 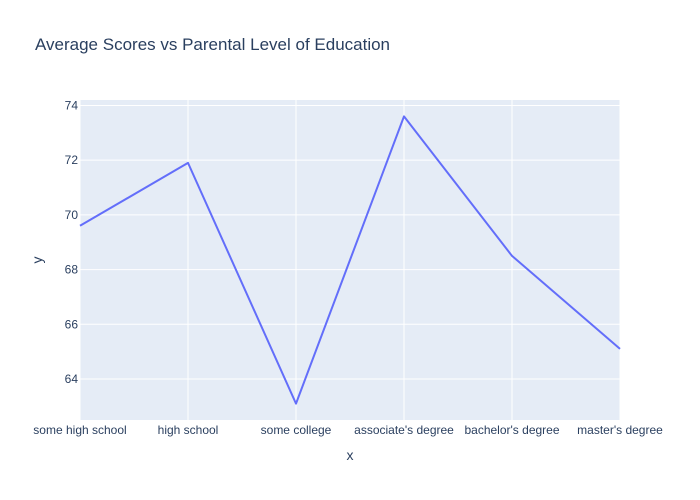 What do you see at coordinates (72, 379) in the screenshot?
I see `y-tick-label: 64` at bounding box center [72, 379].